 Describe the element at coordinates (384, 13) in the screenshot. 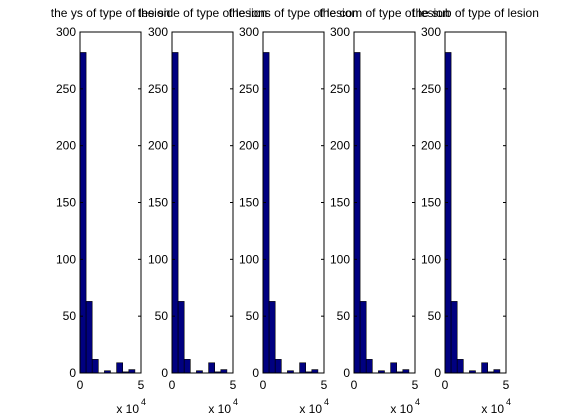

I see `panel-title: the com of type of lesion` at that location.